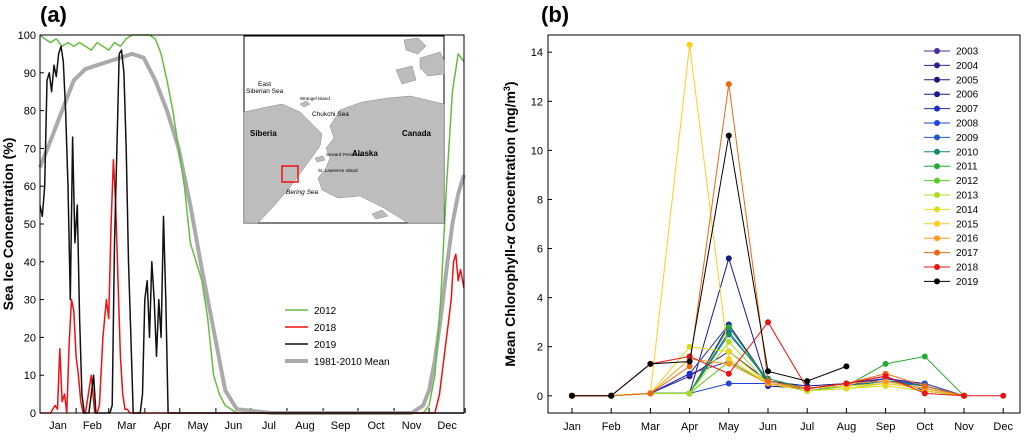  Describe the element at coordinates (30, 301) in the screenshot. I see `a-y-tick-label: 30` at that location.